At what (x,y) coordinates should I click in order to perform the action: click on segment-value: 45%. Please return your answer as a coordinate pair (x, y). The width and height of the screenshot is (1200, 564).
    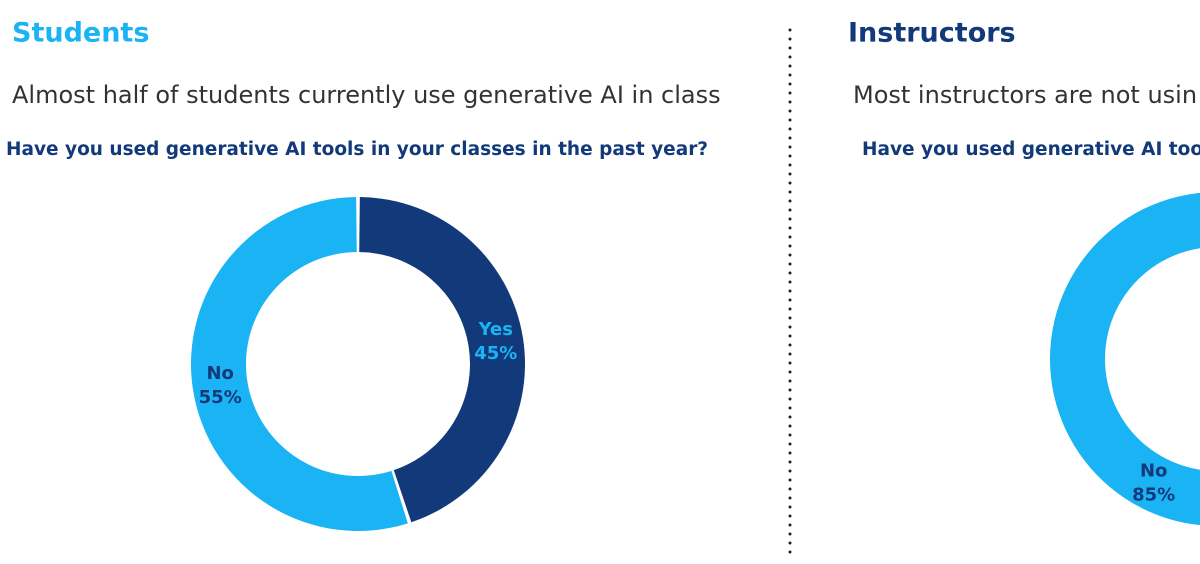
    Looking at the image, I should click on (495, 353).